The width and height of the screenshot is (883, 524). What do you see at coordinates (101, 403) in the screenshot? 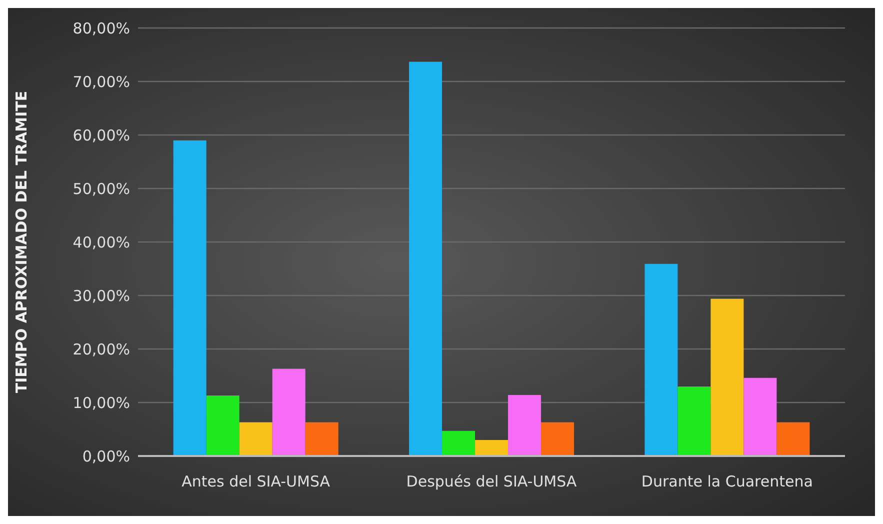
I see `y-tick-label: 10,00%` at bounding box center [101, 403].